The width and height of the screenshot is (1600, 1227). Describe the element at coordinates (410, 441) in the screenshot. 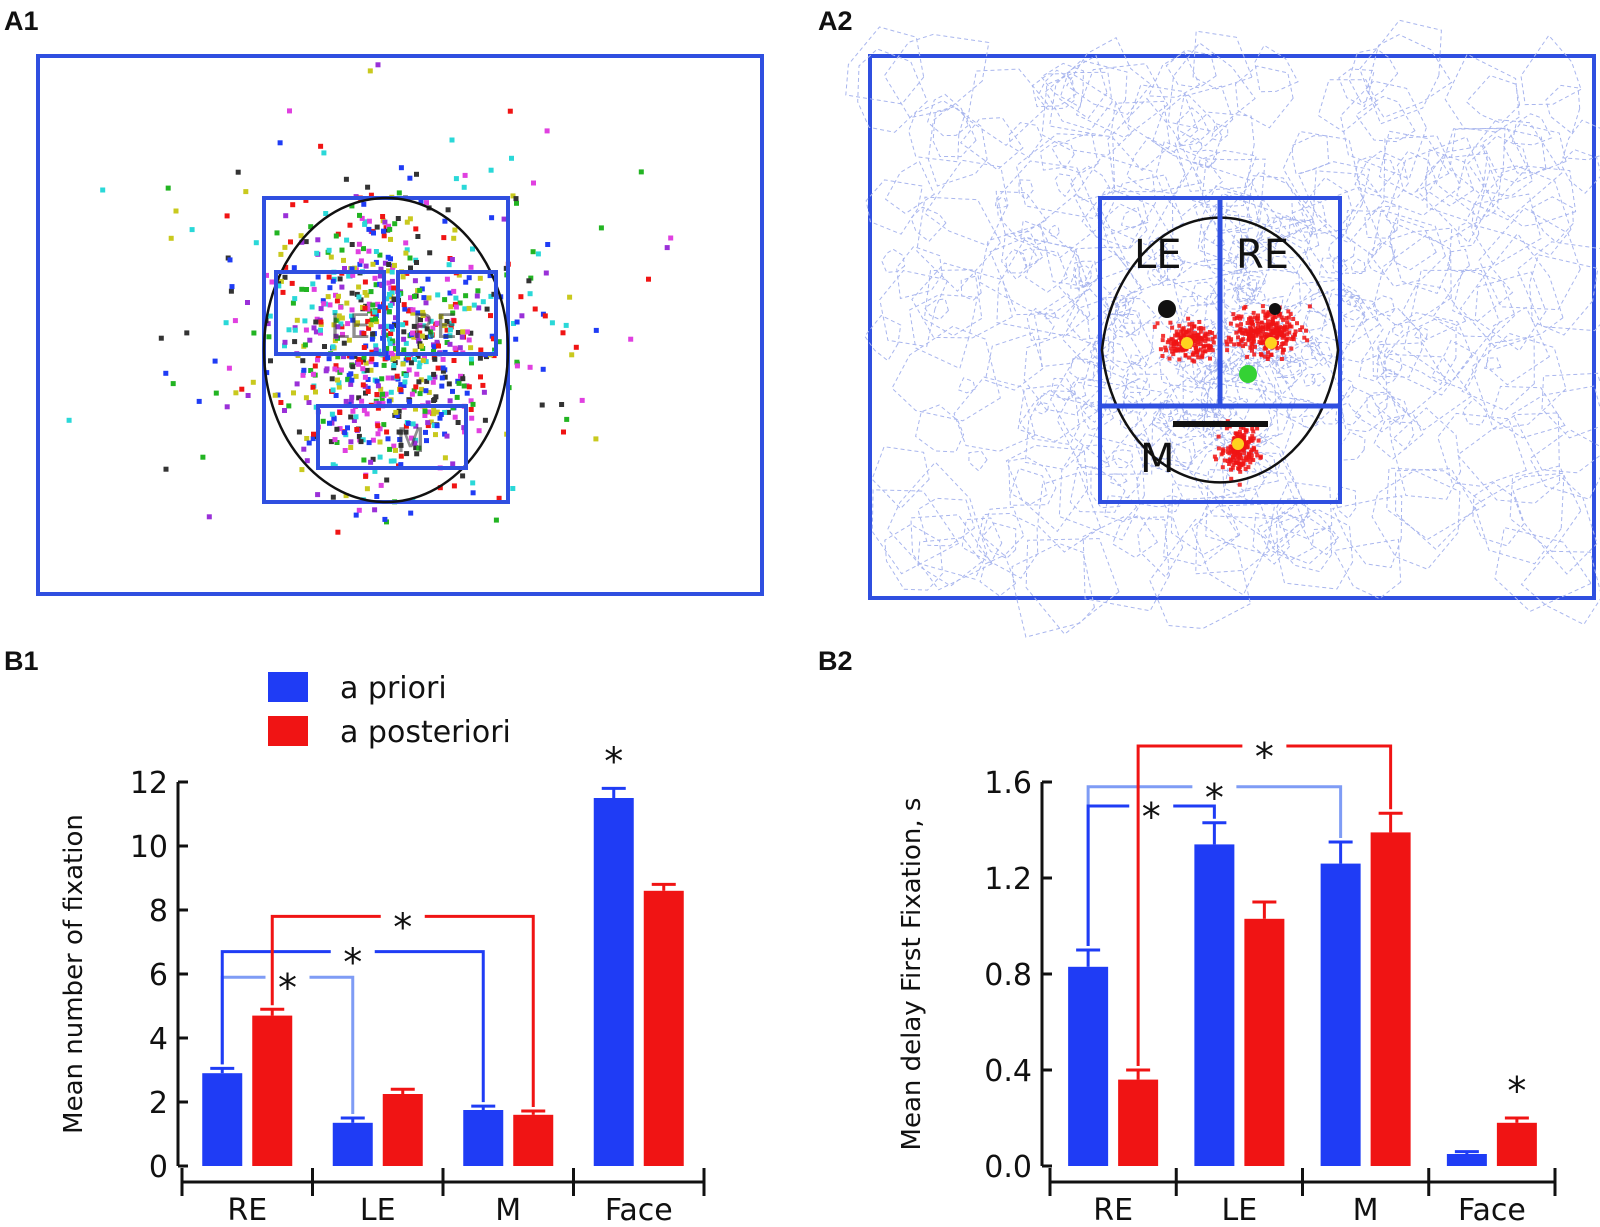

I see `a1-mouth-label: M` at that location.